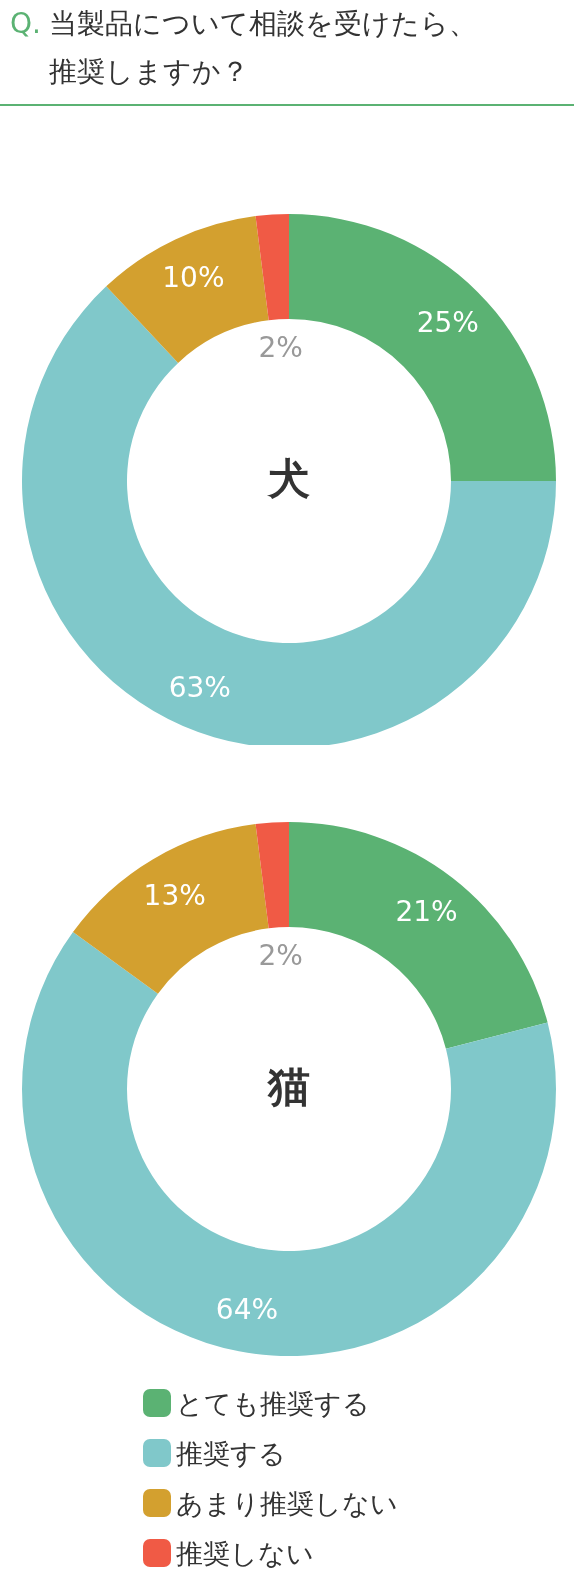  I want to click on legend-label: あまり推奨しない, so click(287, 1503).